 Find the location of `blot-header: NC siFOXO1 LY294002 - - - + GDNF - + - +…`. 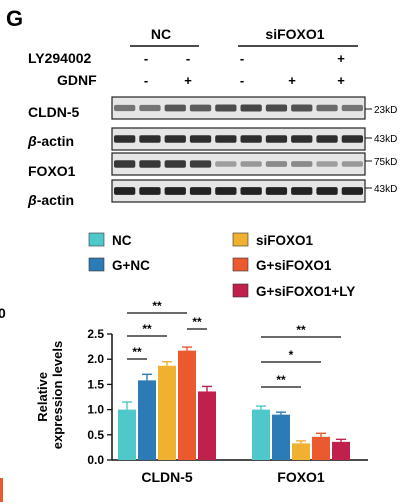

blot-header: NC siFOXO1 LY294002 - - - + GDNF - + - +… is located at coordinates (193, 57).